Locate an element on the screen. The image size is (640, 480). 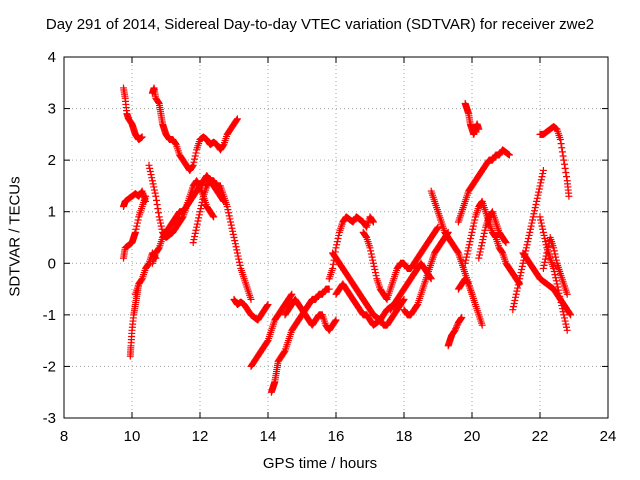
y-axis-label: SDTVAR / TECUs is located at coordinates (15, 236).